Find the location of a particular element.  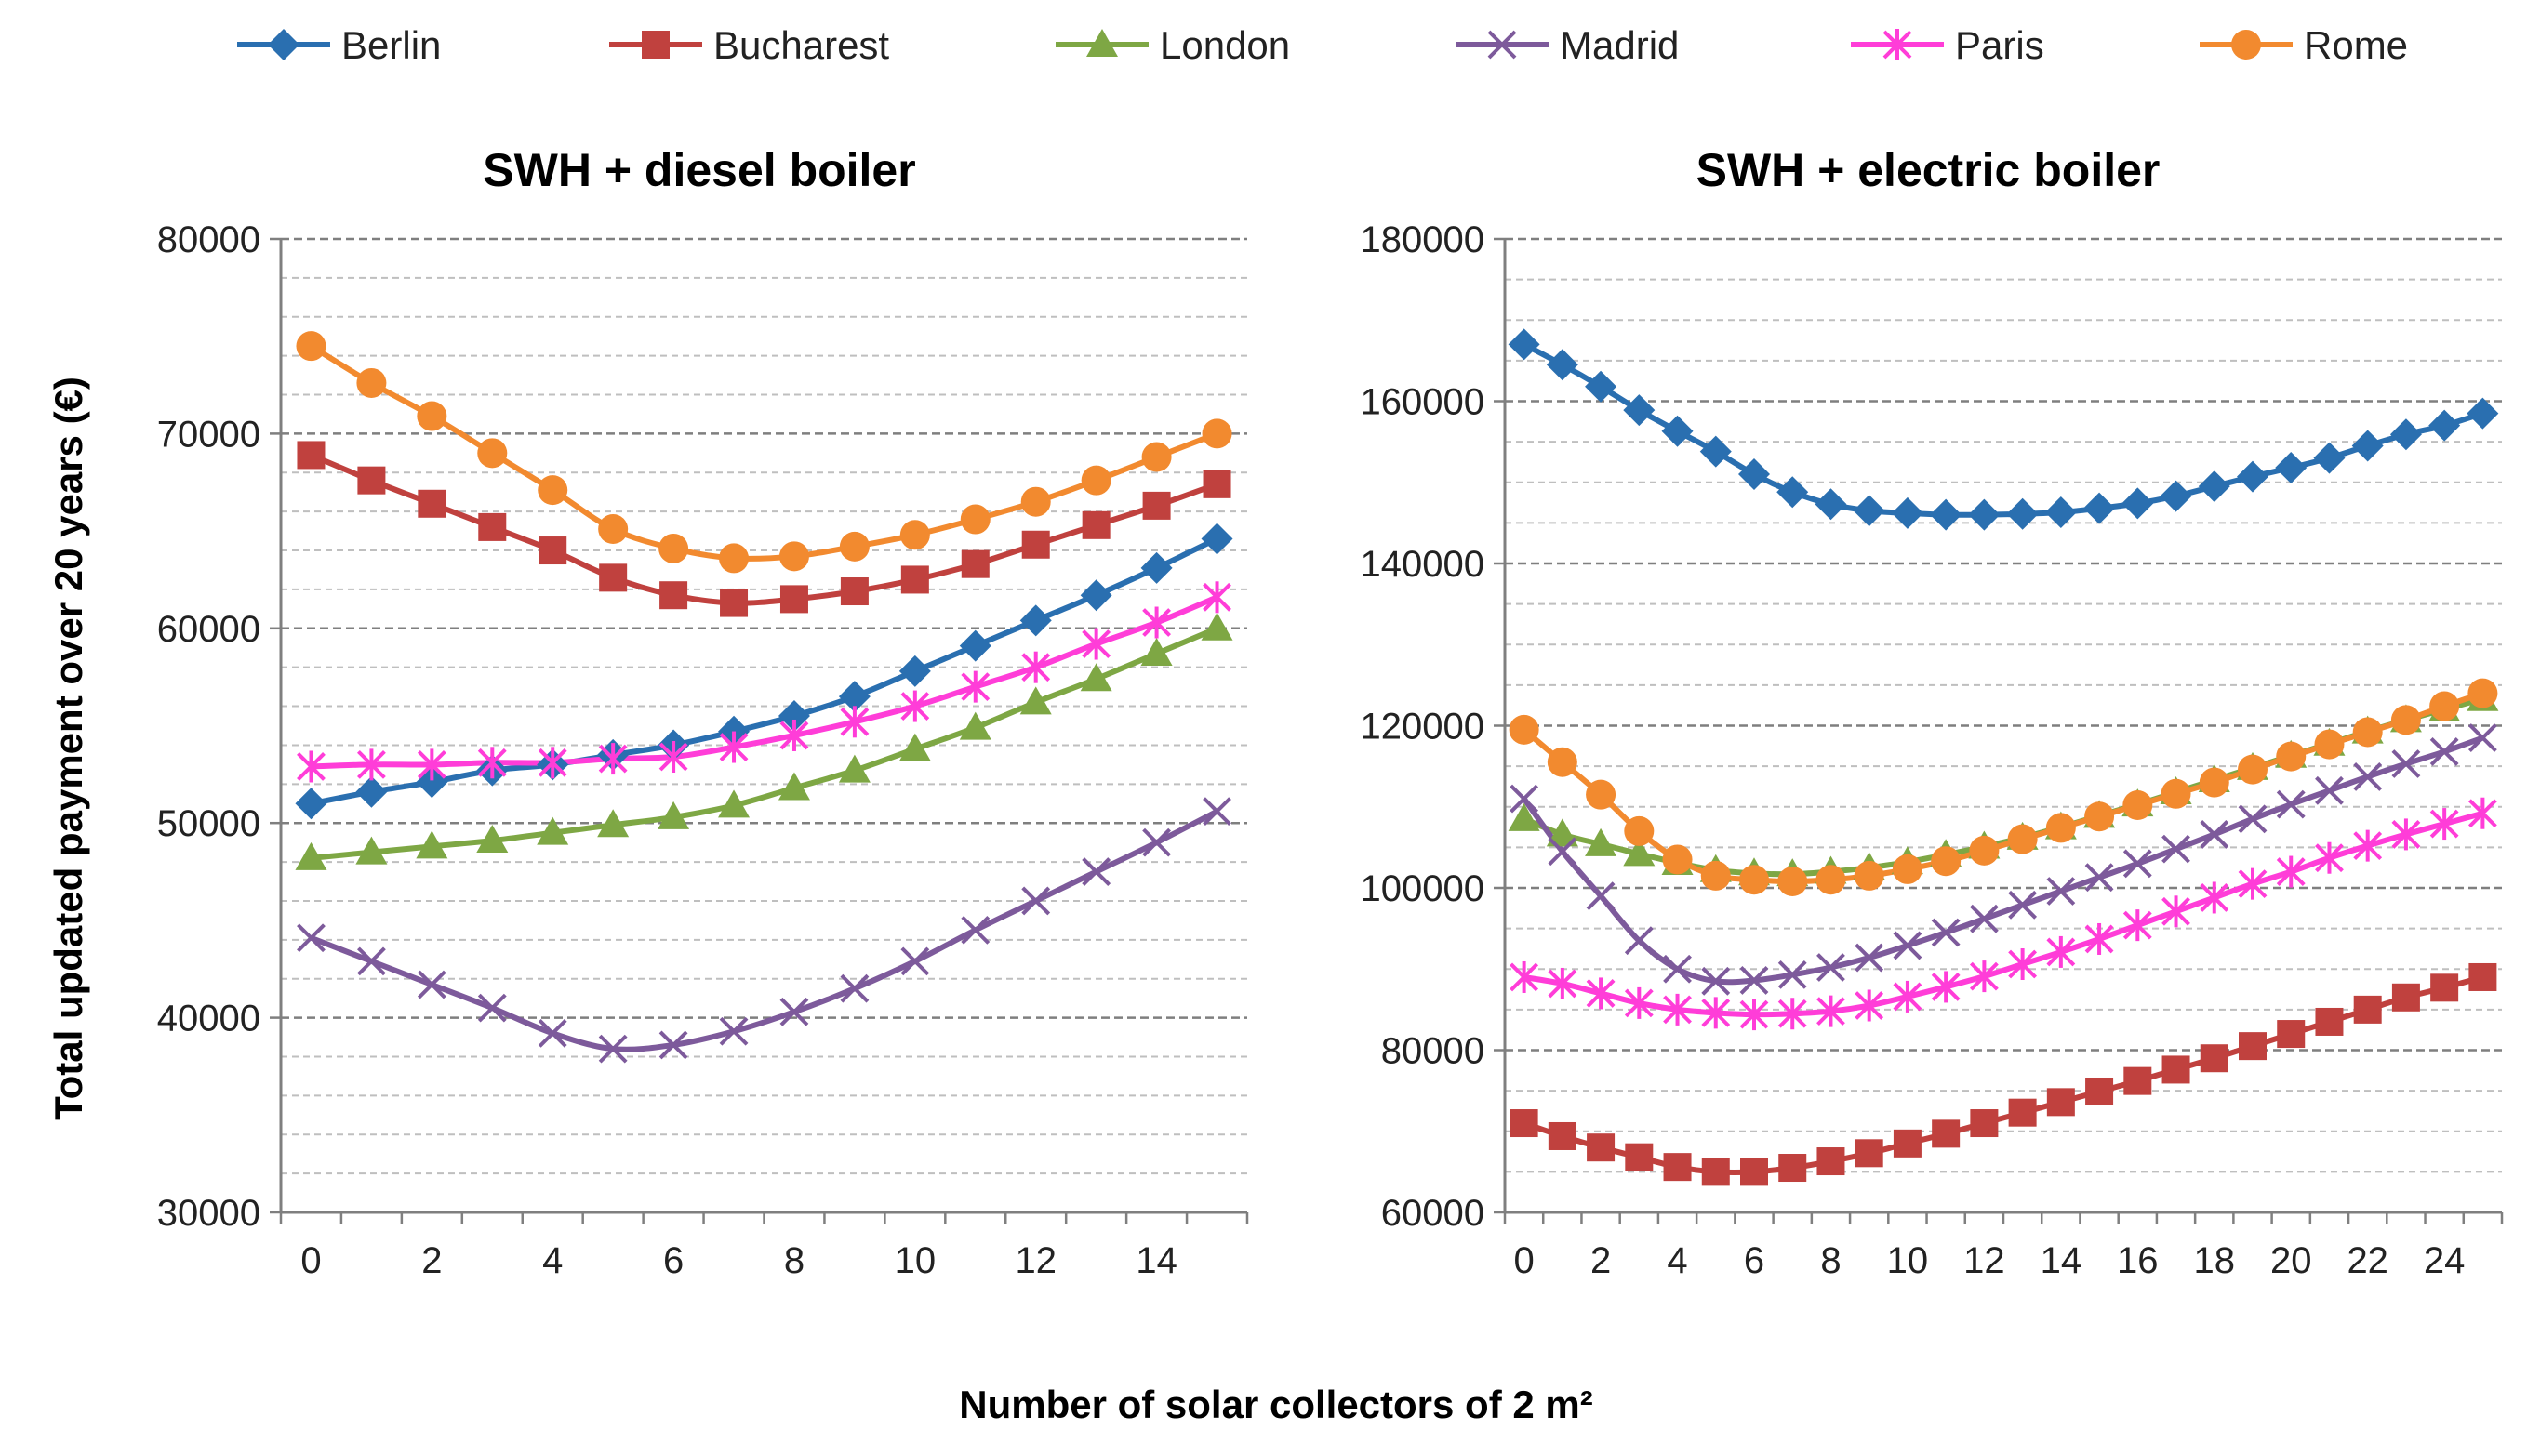

y-tick-label: 50000 is located at coordinates (209, 823).